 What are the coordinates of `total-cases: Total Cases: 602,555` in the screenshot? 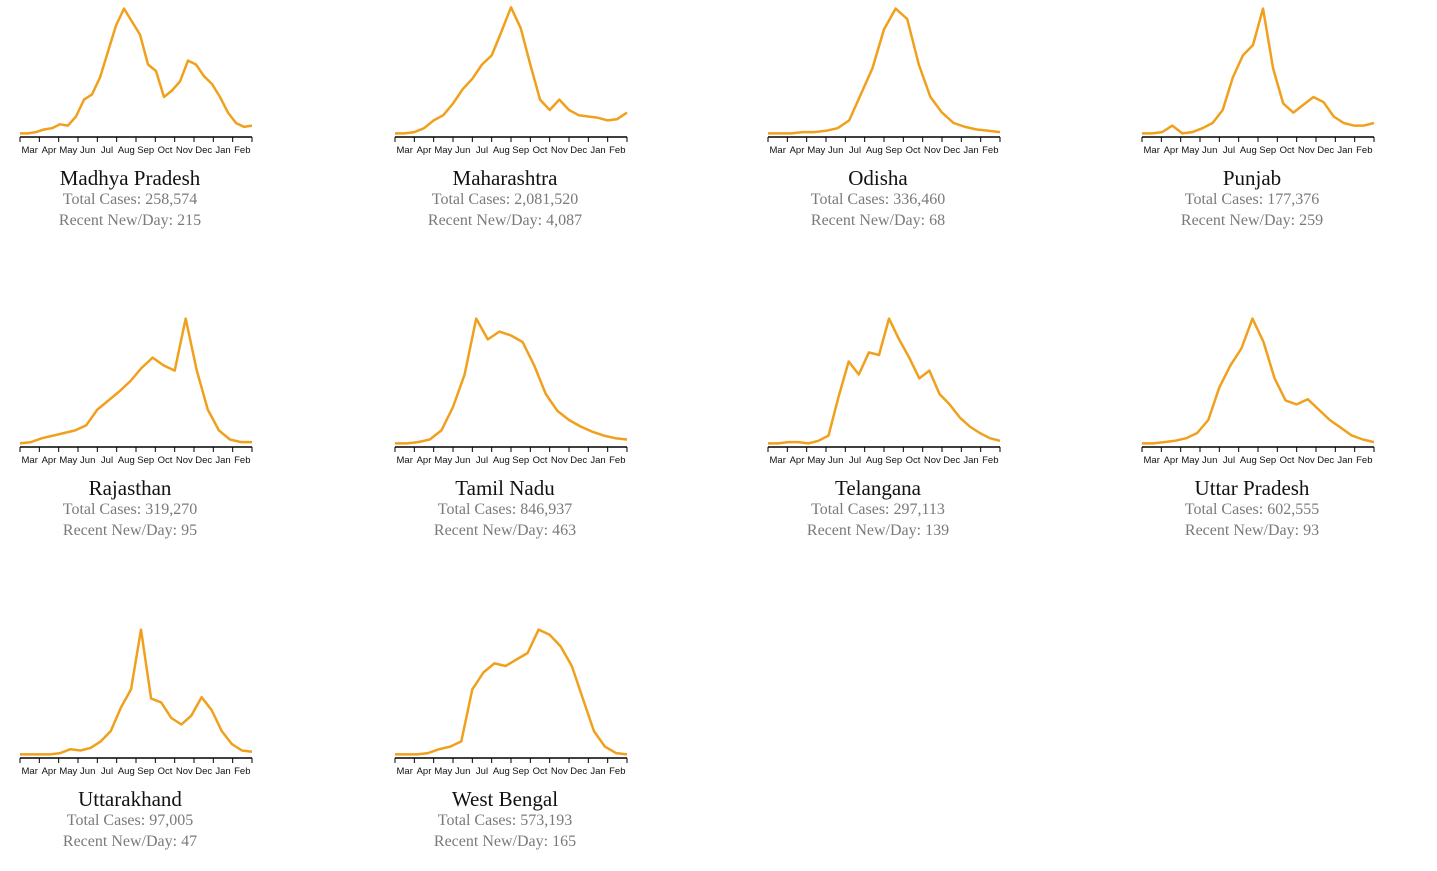 It's located at (1252, 509).